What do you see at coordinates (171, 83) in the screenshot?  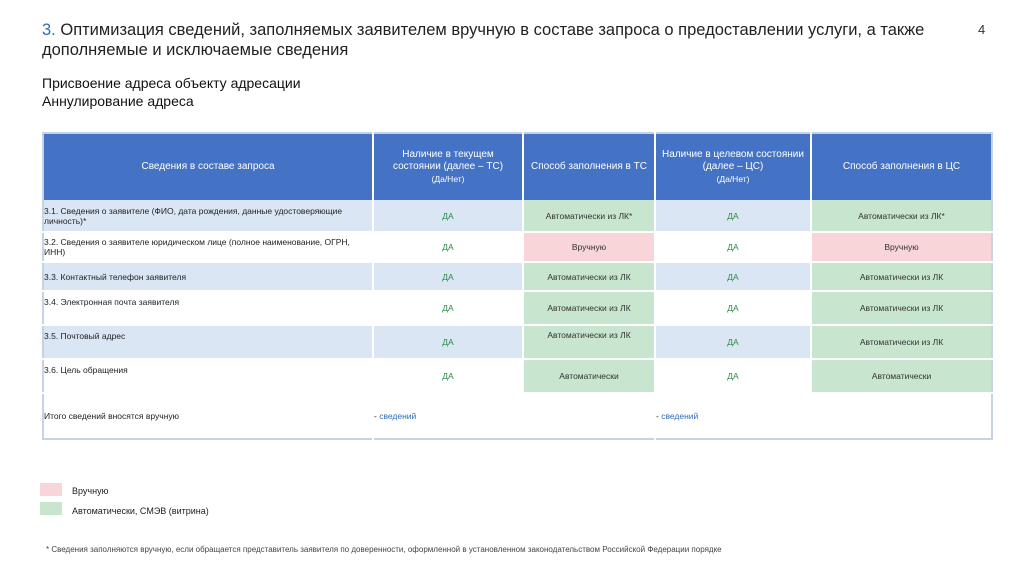 I see `subtitle-line-1: Присвоение адреса объекту адресации` at bounding box center [171, 83].